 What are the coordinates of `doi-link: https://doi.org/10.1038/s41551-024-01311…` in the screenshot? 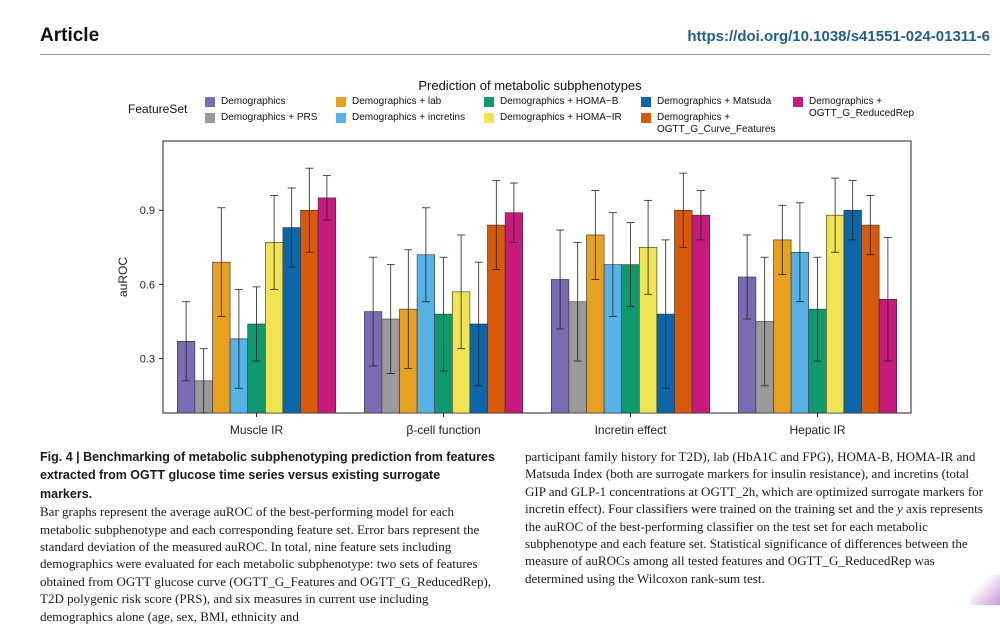 It's located at (838, 36).